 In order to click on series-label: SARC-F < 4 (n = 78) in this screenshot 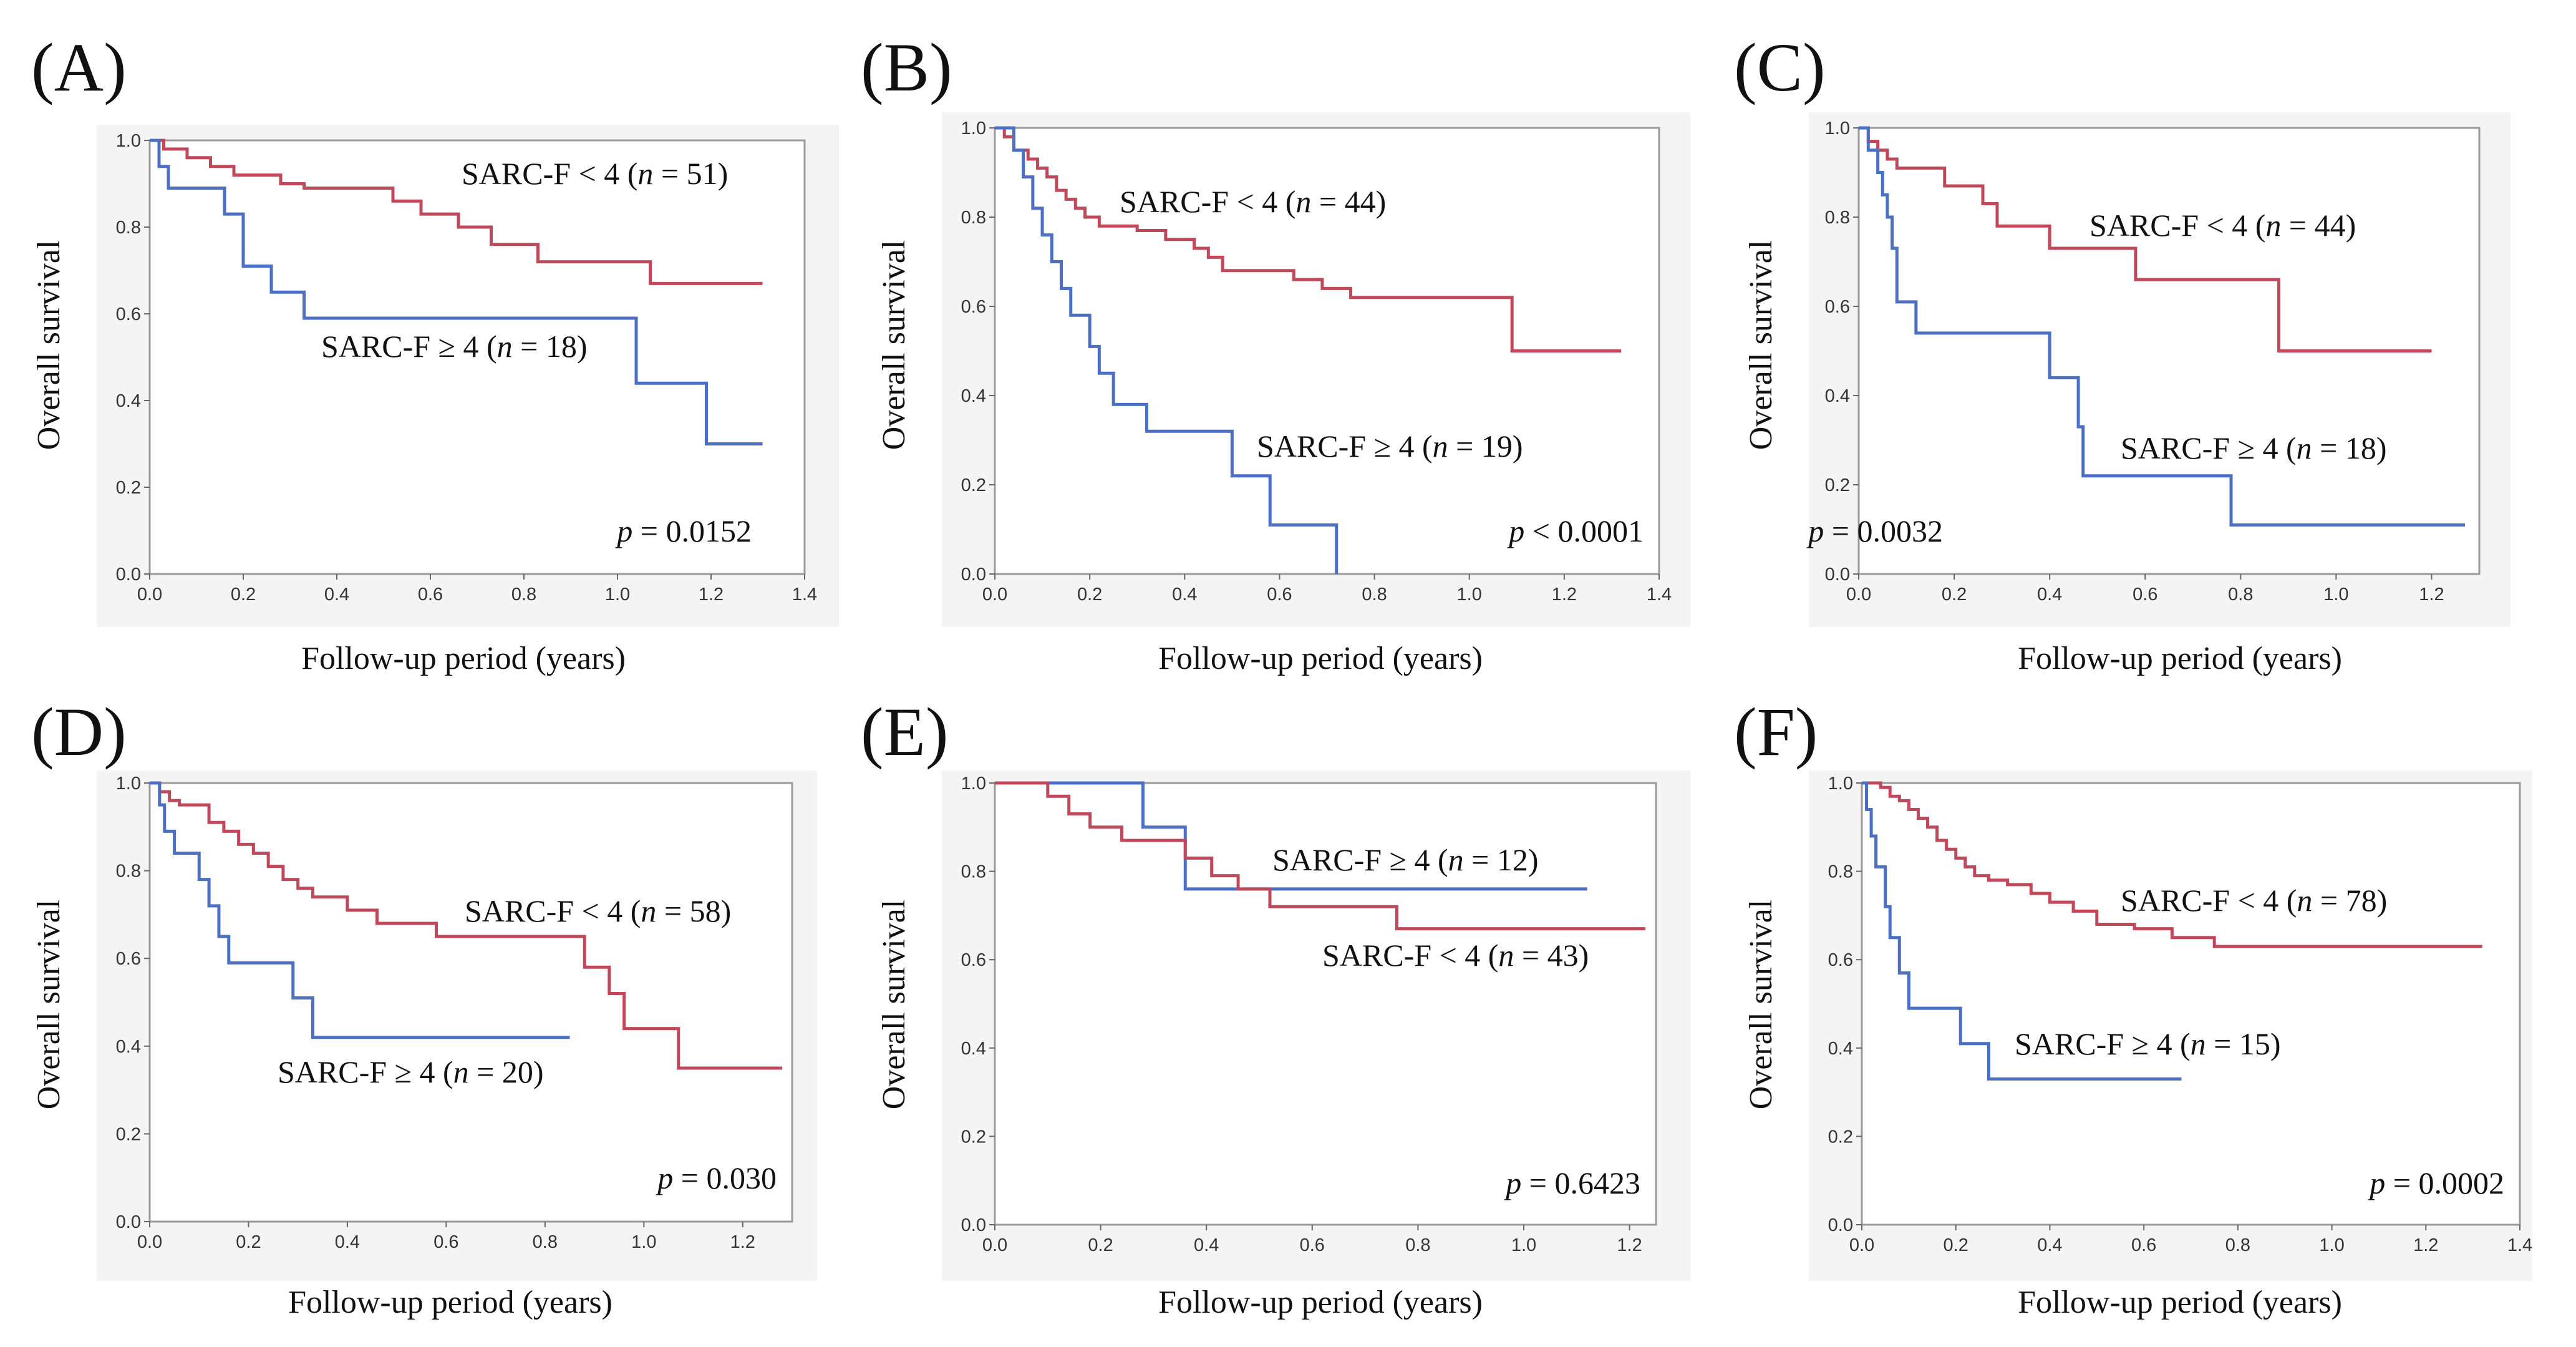, I will do `click(2254, 900)`.